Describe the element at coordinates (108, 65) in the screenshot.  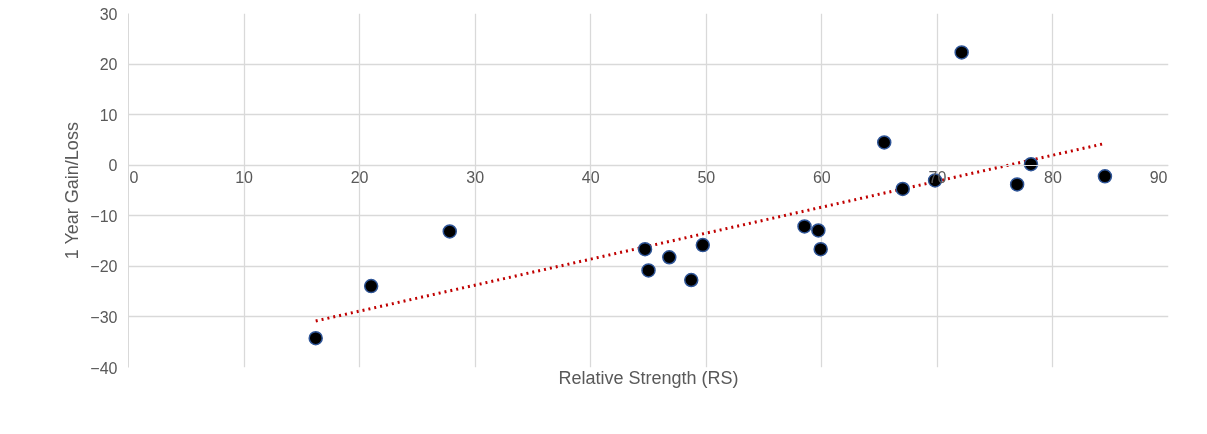
I see `y-tick-label: 20` at that location.